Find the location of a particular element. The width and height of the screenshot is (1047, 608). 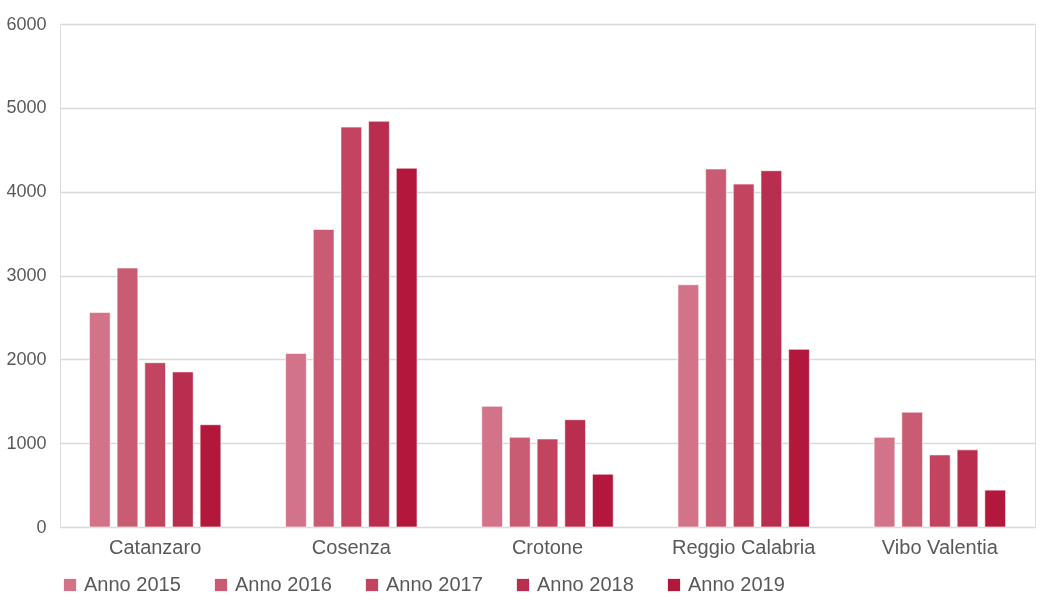

x-tick-label: Vibo Valentia is located at coordinates (940, 546).